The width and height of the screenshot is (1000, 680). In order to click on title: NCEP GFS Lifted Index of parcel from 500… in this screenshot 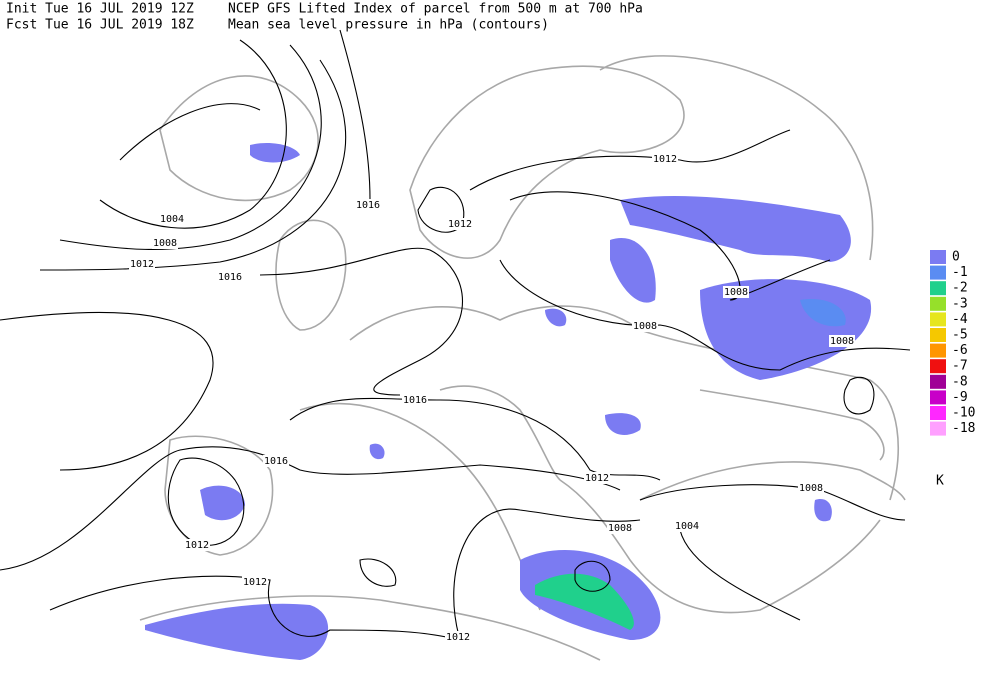, I will do `click(435, 9)`.